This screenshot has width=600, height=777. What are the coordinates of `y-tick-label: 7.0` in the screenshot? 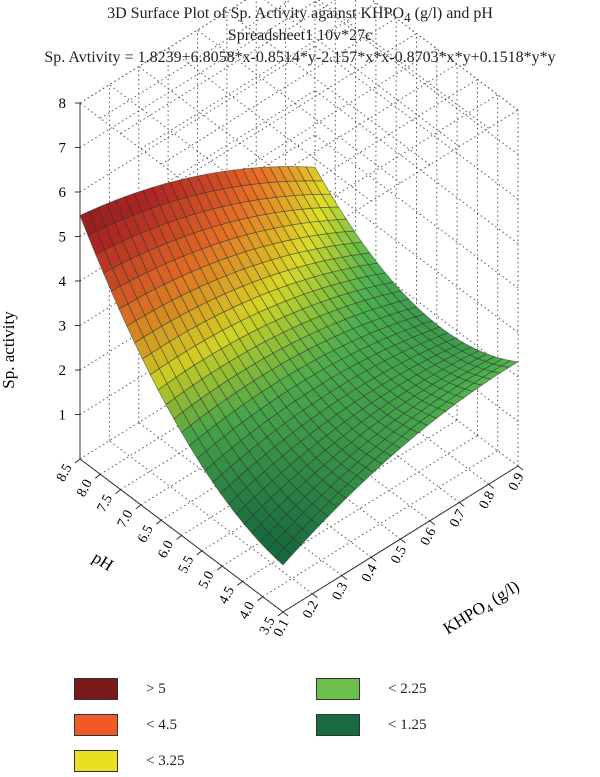 It's located at (125, 519).